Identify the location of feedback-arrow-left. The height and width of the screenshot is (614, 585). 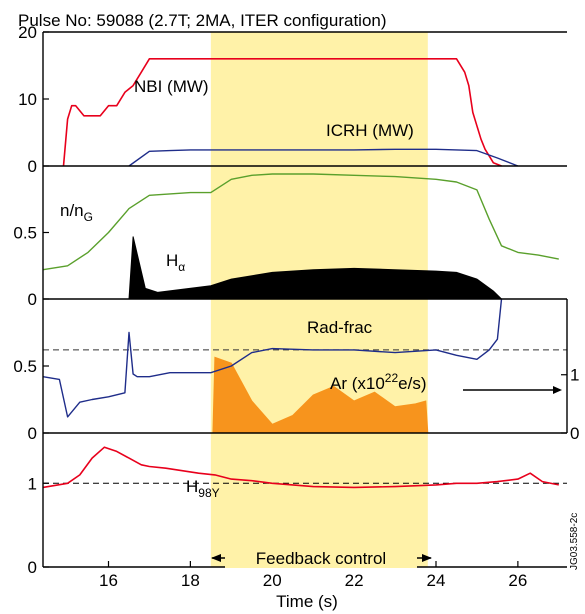
(216, 558).